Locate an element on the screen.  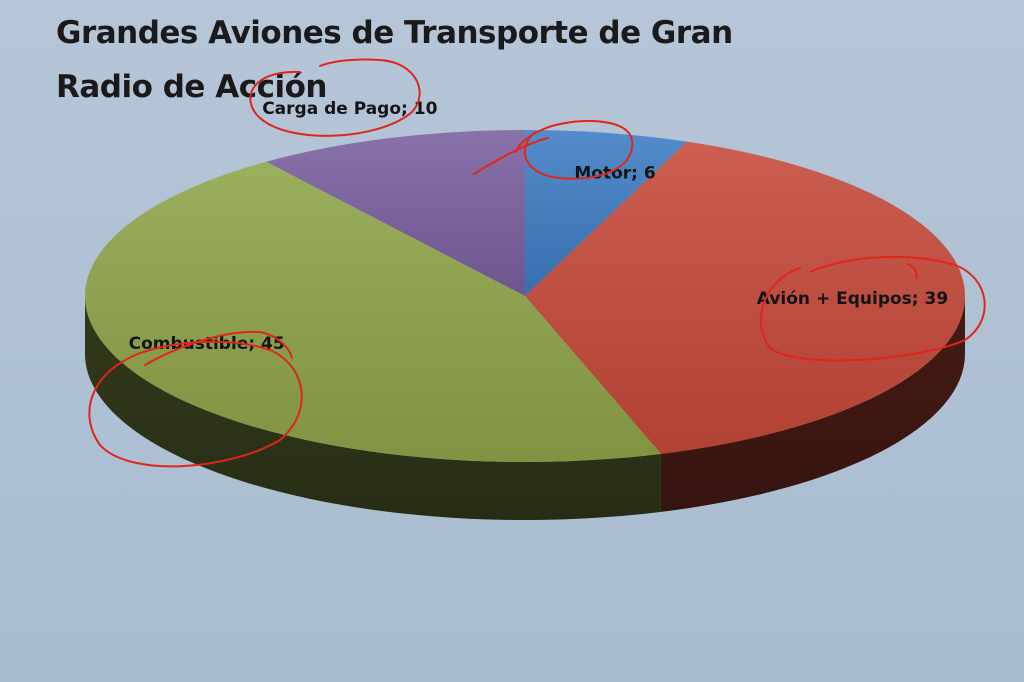
data-label-avion-equipos: Avión + Equipos; 39 is located at coordinates (852, 299).